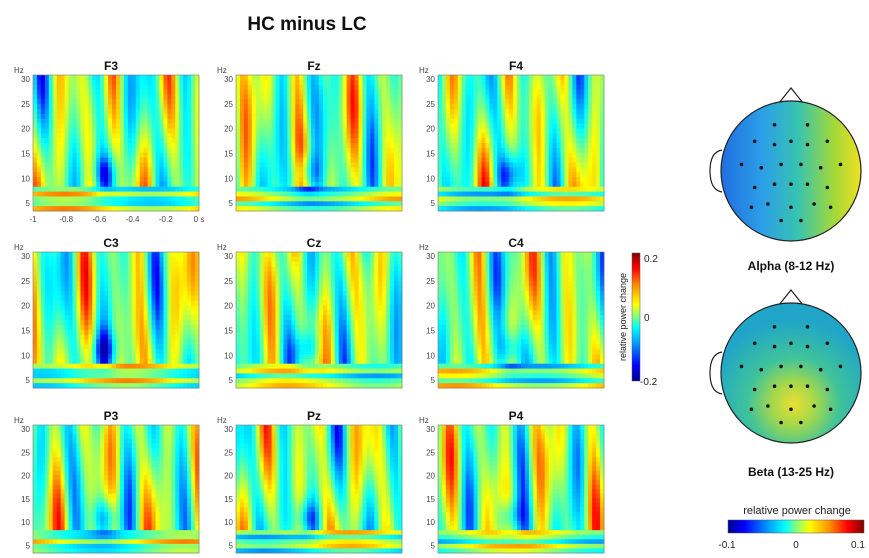 The image size is (869, 558). Describe the element at coordinates (222, 70) in the screenshot. I see `hz-label: Hz` at that location.